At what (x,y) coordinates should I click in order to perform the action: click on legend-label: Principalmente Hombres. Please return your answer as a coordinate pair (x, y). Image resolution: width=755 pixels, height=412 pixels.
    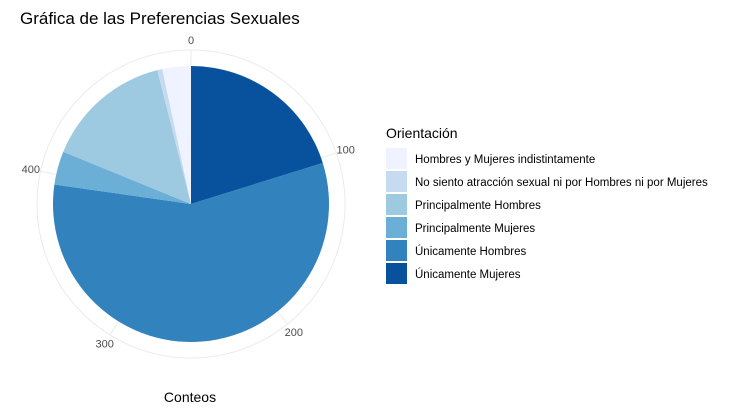
    Looking at the image, I should click on (478, 206).